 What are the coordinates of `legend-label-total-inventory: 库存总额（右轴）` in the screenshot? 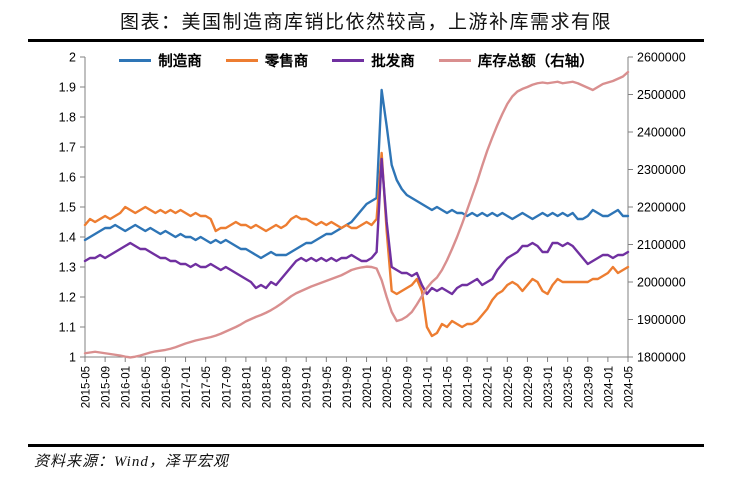 It's located at (535, 62).